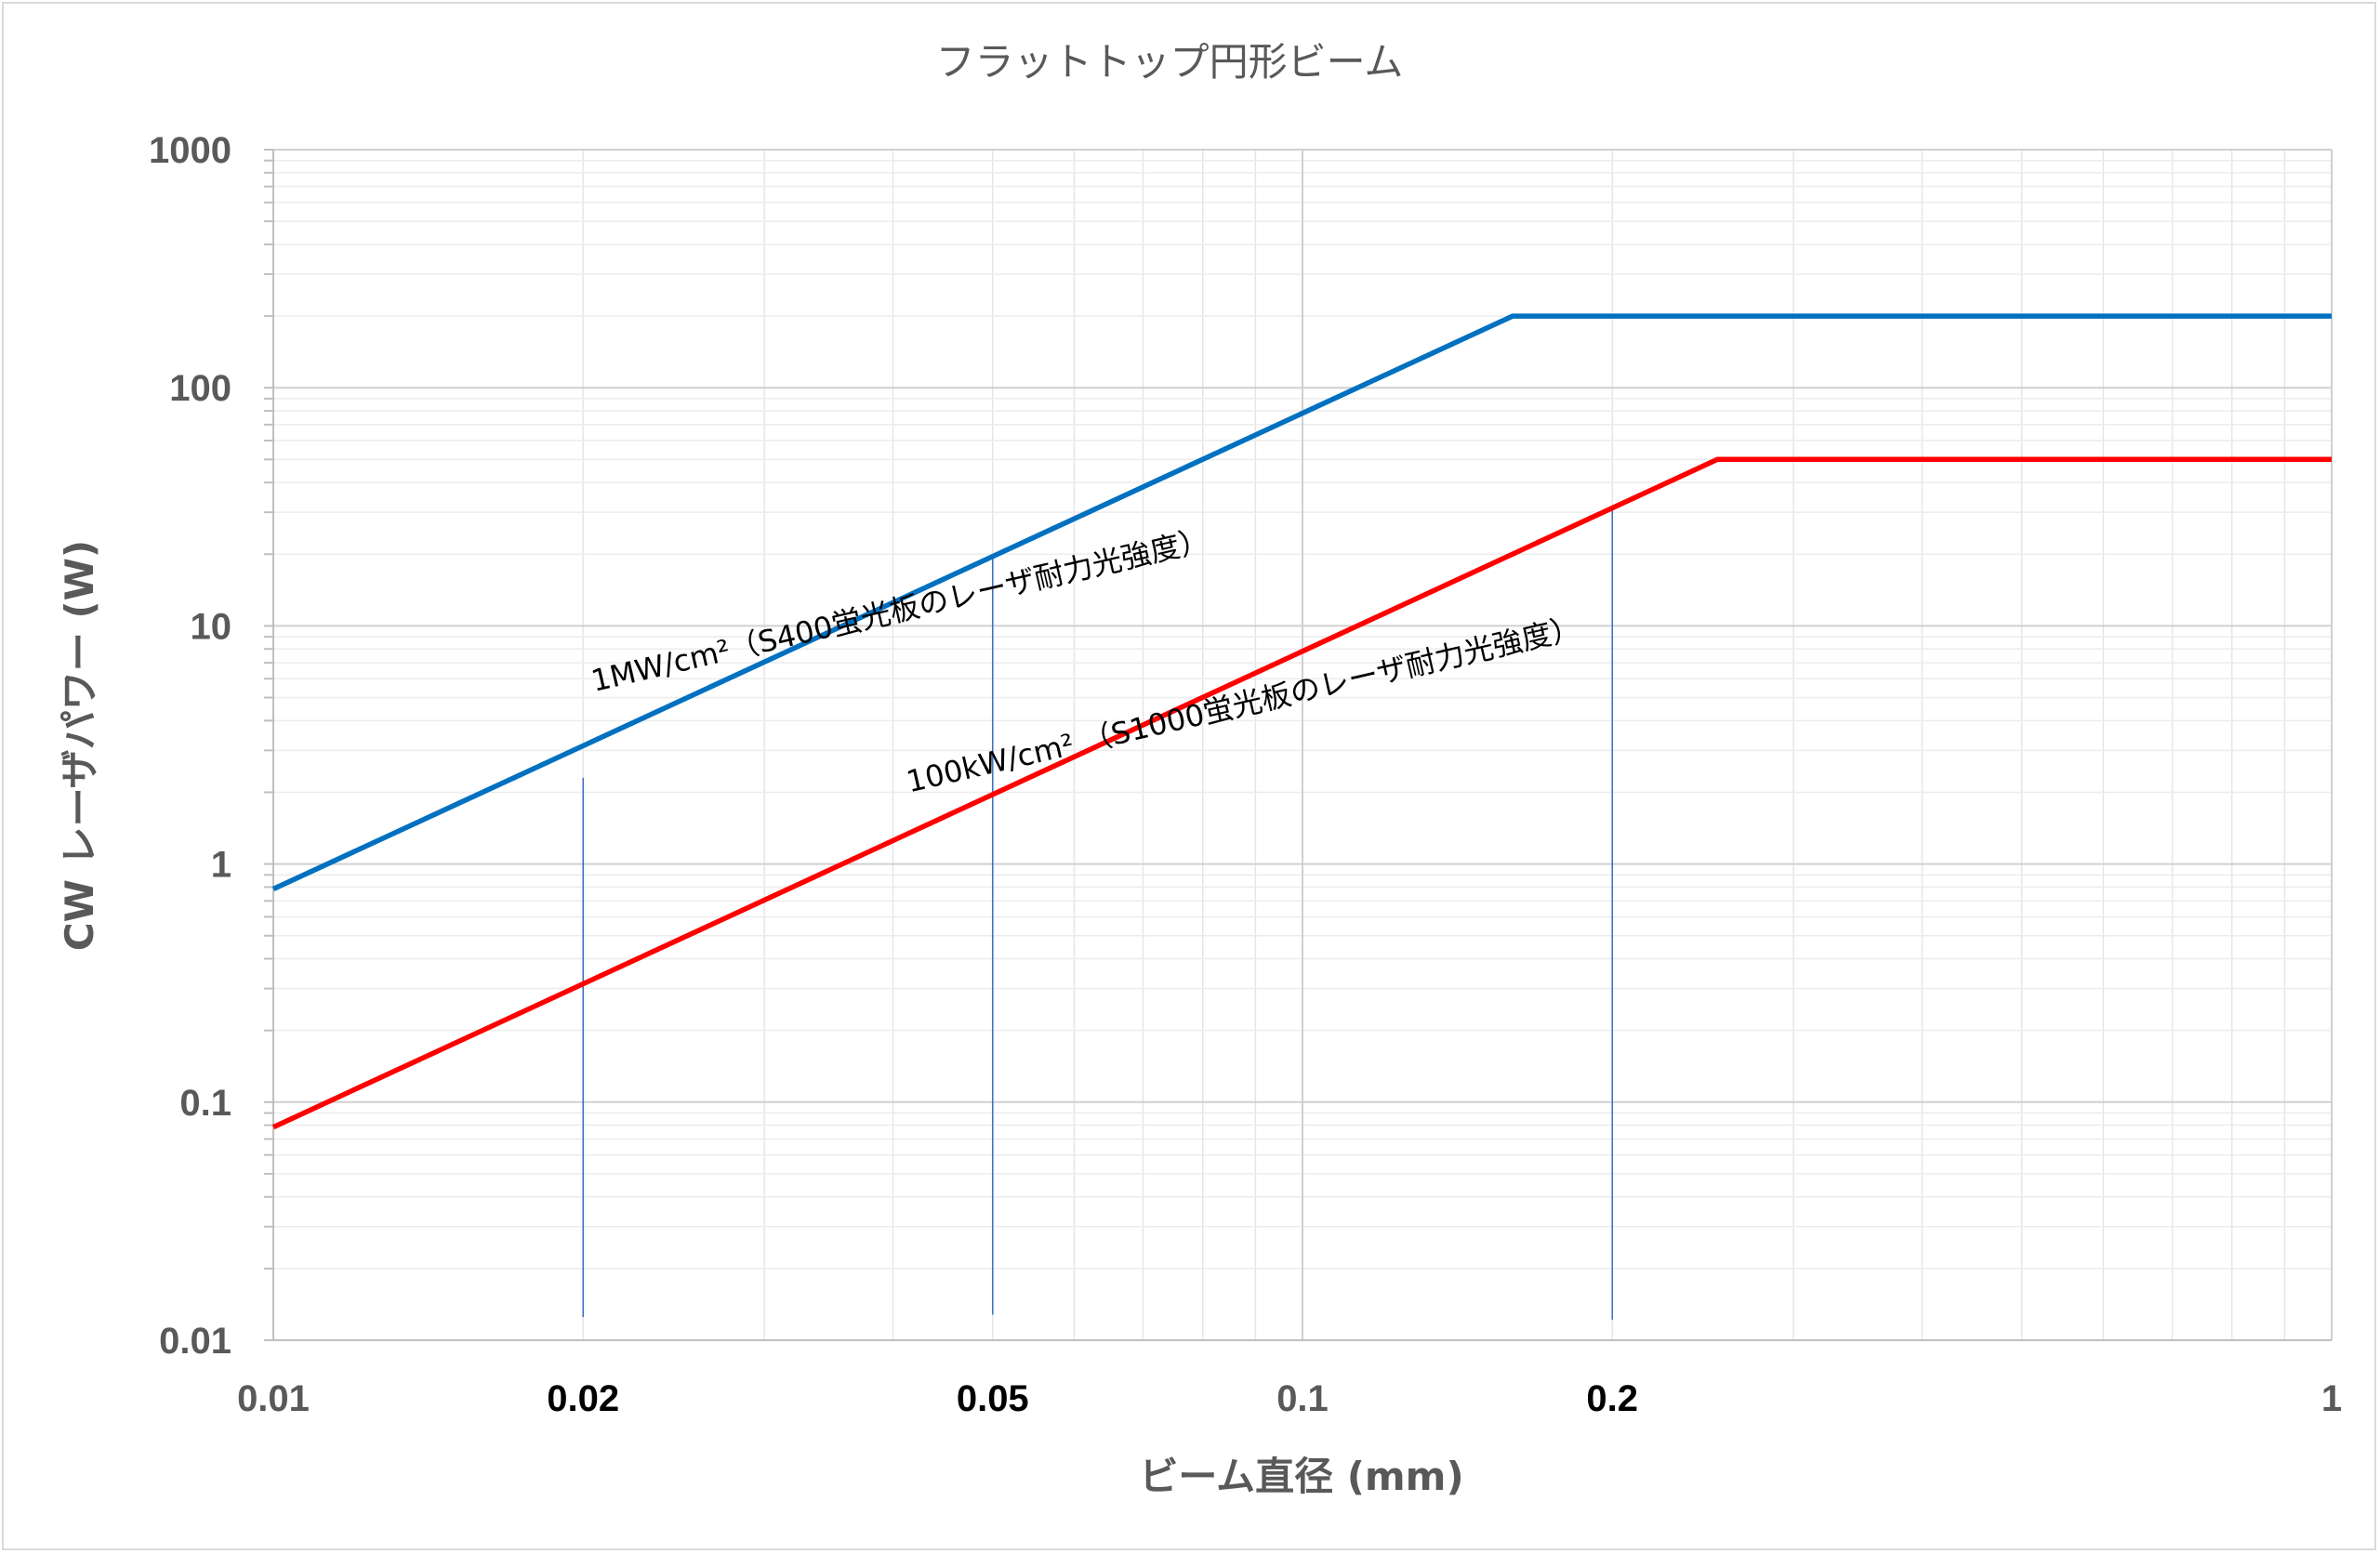 The height and width of the screenshot is (1554, 2380). Describe the element at coordinates (195, 1341) in the screenshot. I see `y-tick-label: 0.01` at that location.